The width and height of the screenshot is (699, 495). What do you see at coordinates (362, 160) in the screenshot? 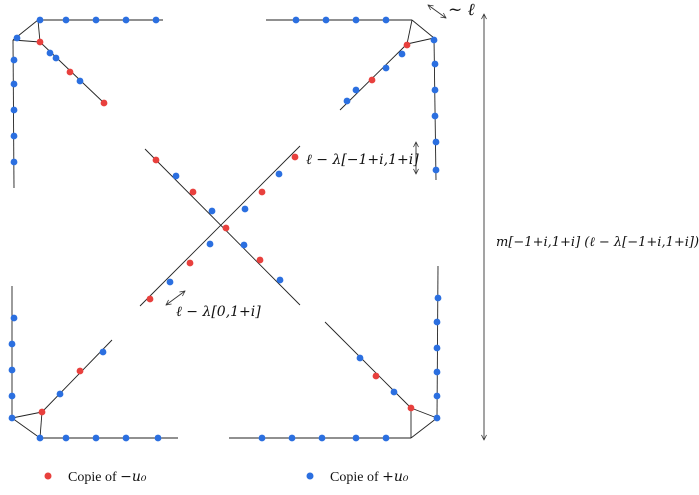
I see `diag-top-label: ℓ − λ[−1+i,1+i]` at bounding box center [362, 160].